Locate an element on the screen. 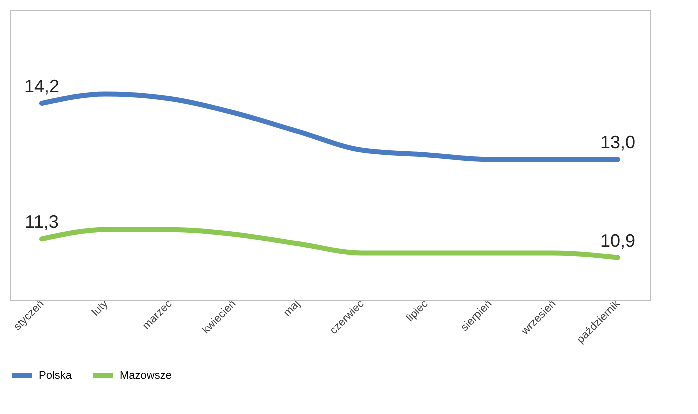 The height and width of the screenshot is (414, 698). legend-label: Polska is located at coordinates (56, 376).